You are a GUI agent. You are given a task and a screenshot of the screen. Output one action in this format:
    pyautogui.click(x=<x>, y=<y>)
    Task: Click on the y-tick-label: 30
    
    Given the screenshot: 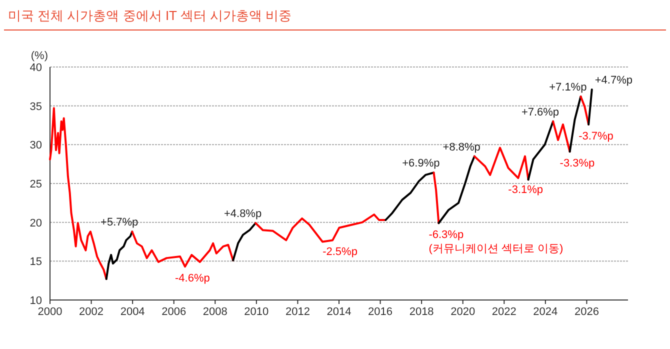 What is the action you would take?
    pyautogui.click(x=36, y=146)
    